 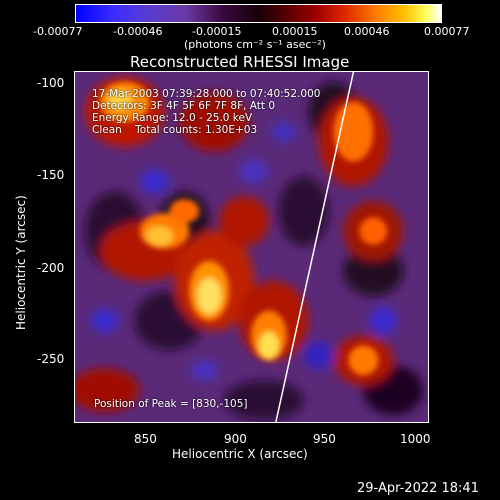 What do you see at coordinates (172, 118) in the screenshot?
I see `energy-range-text: Energy Range: 12.0 - 25.0 keV` at bounding box center [172, 118].